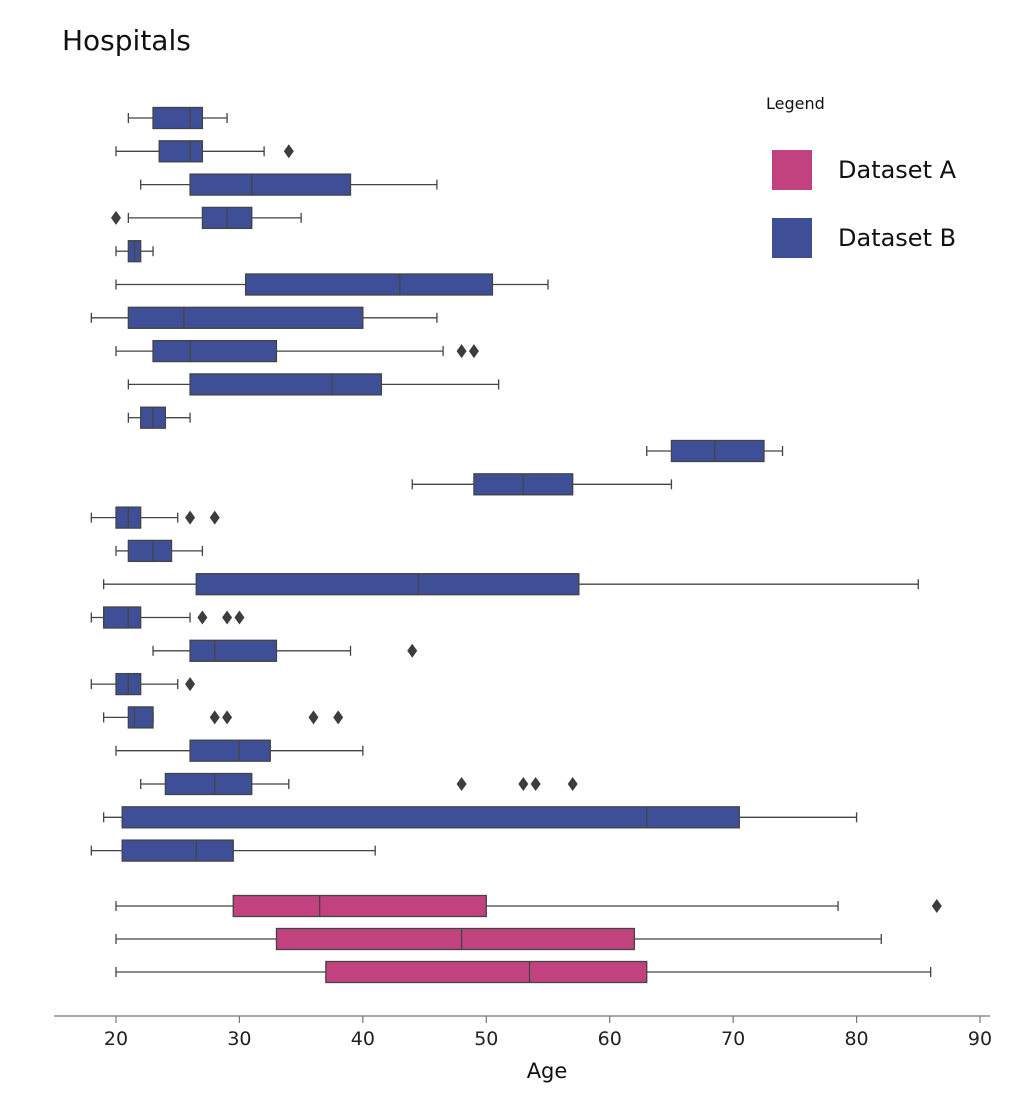 Image resolution: width=1024 pixels, height=1103 pixels. What do you see at coordinates (523, 1032) in the screenshot?
I see `x-axis: 20 30 40 50 60 70 80 90` at bounding box center [523, 1032].